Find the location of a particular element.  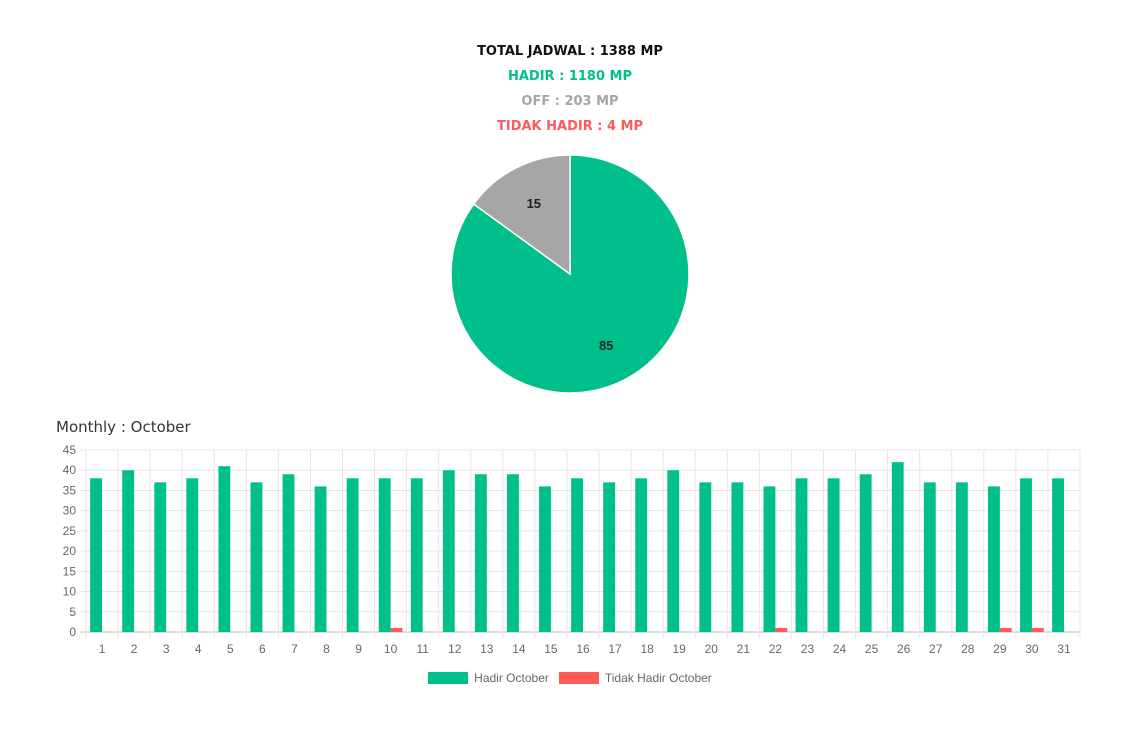

x-tick-label: 1 is located at coordinates (102, 649).